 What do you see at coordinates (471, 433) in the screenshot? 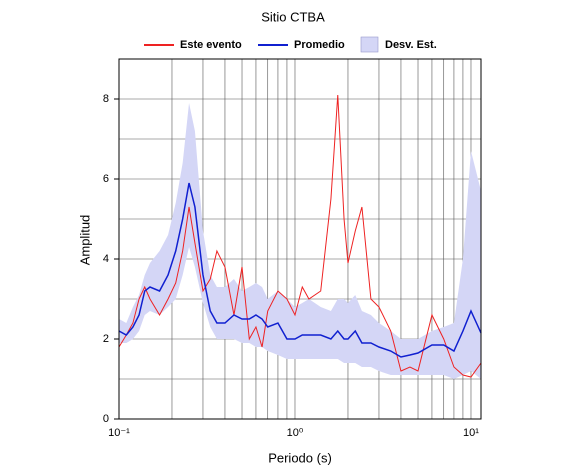
I see `x-tick-label: 10¹` at bounding box center [471, 433].